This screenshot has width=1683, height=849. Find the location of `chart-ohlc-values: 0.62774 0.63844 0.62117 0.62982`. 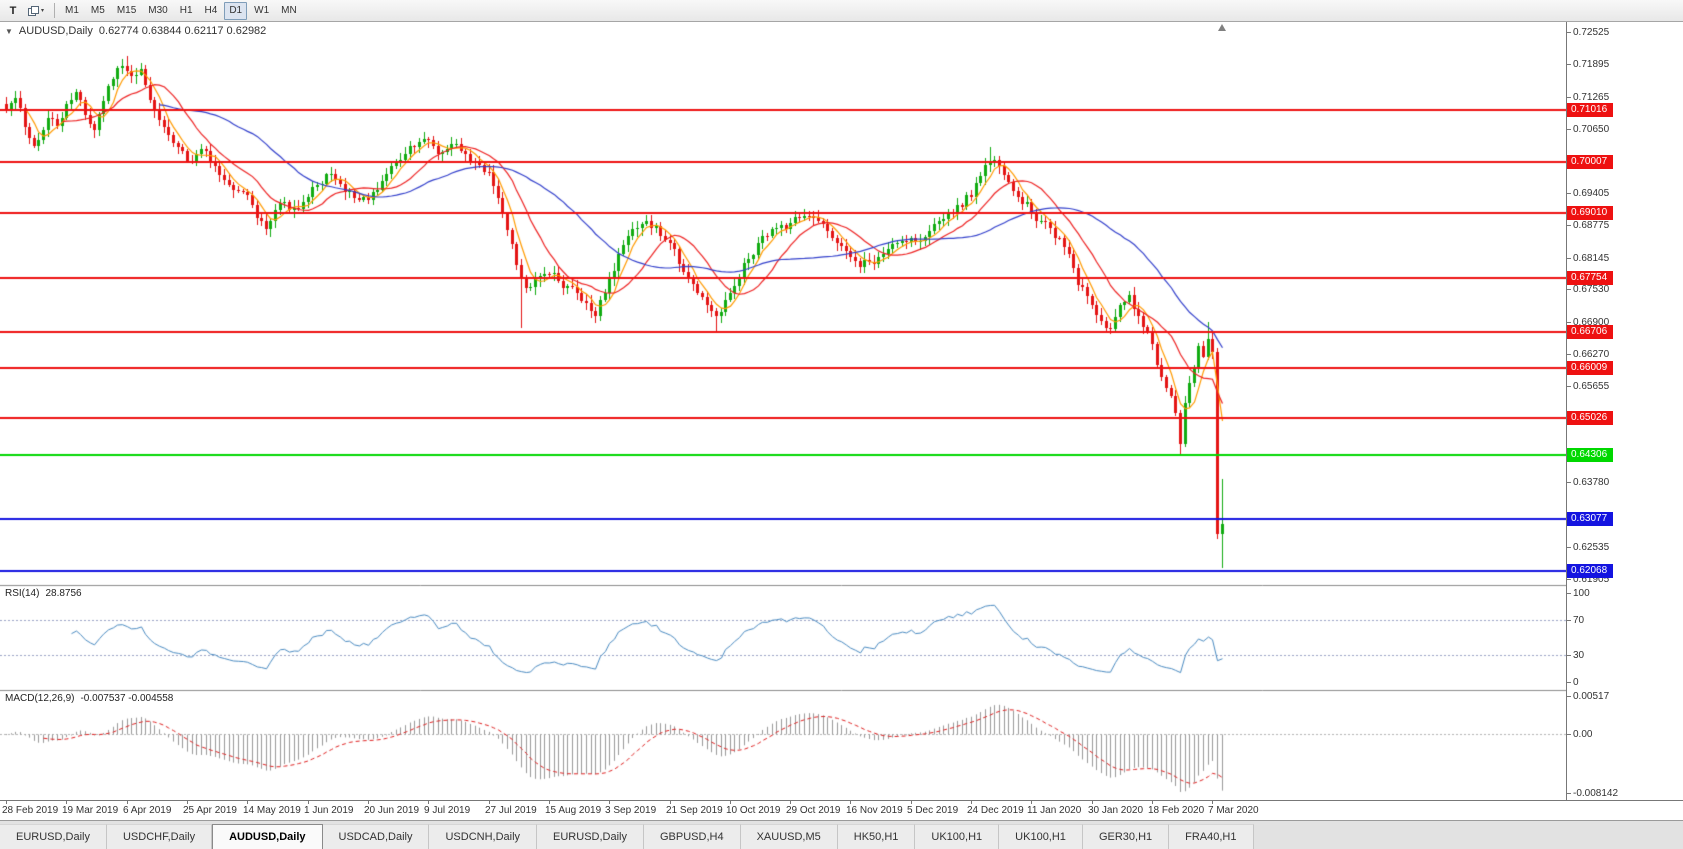

chart-ohlc-values: 0.62774 0.63844 0.62117 0.62982 is located at coordinates (182, 31).